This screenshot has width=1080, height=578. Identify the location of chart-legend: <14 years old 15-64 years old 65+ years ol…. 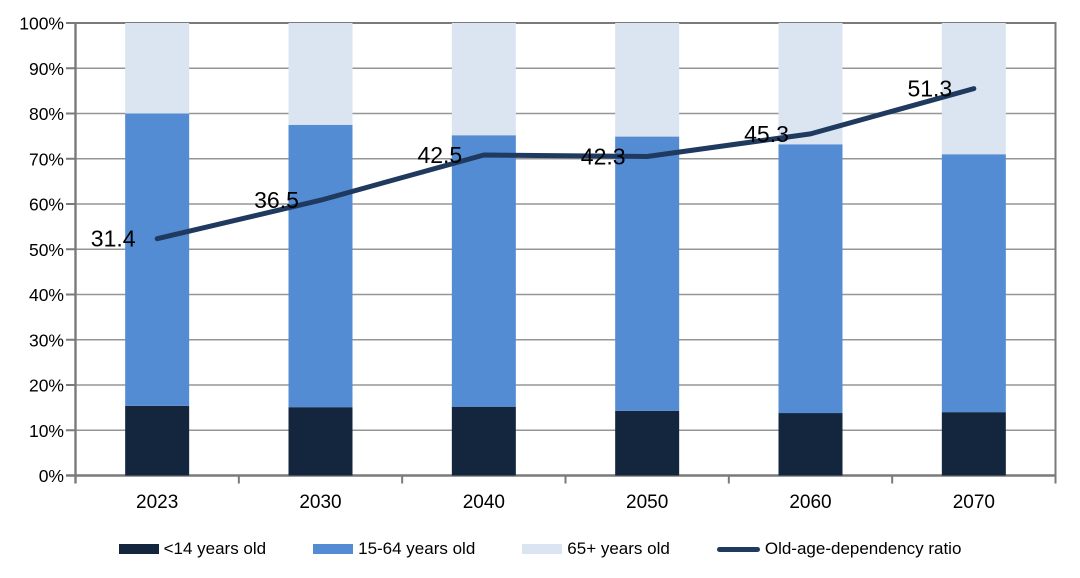
(540, 549).